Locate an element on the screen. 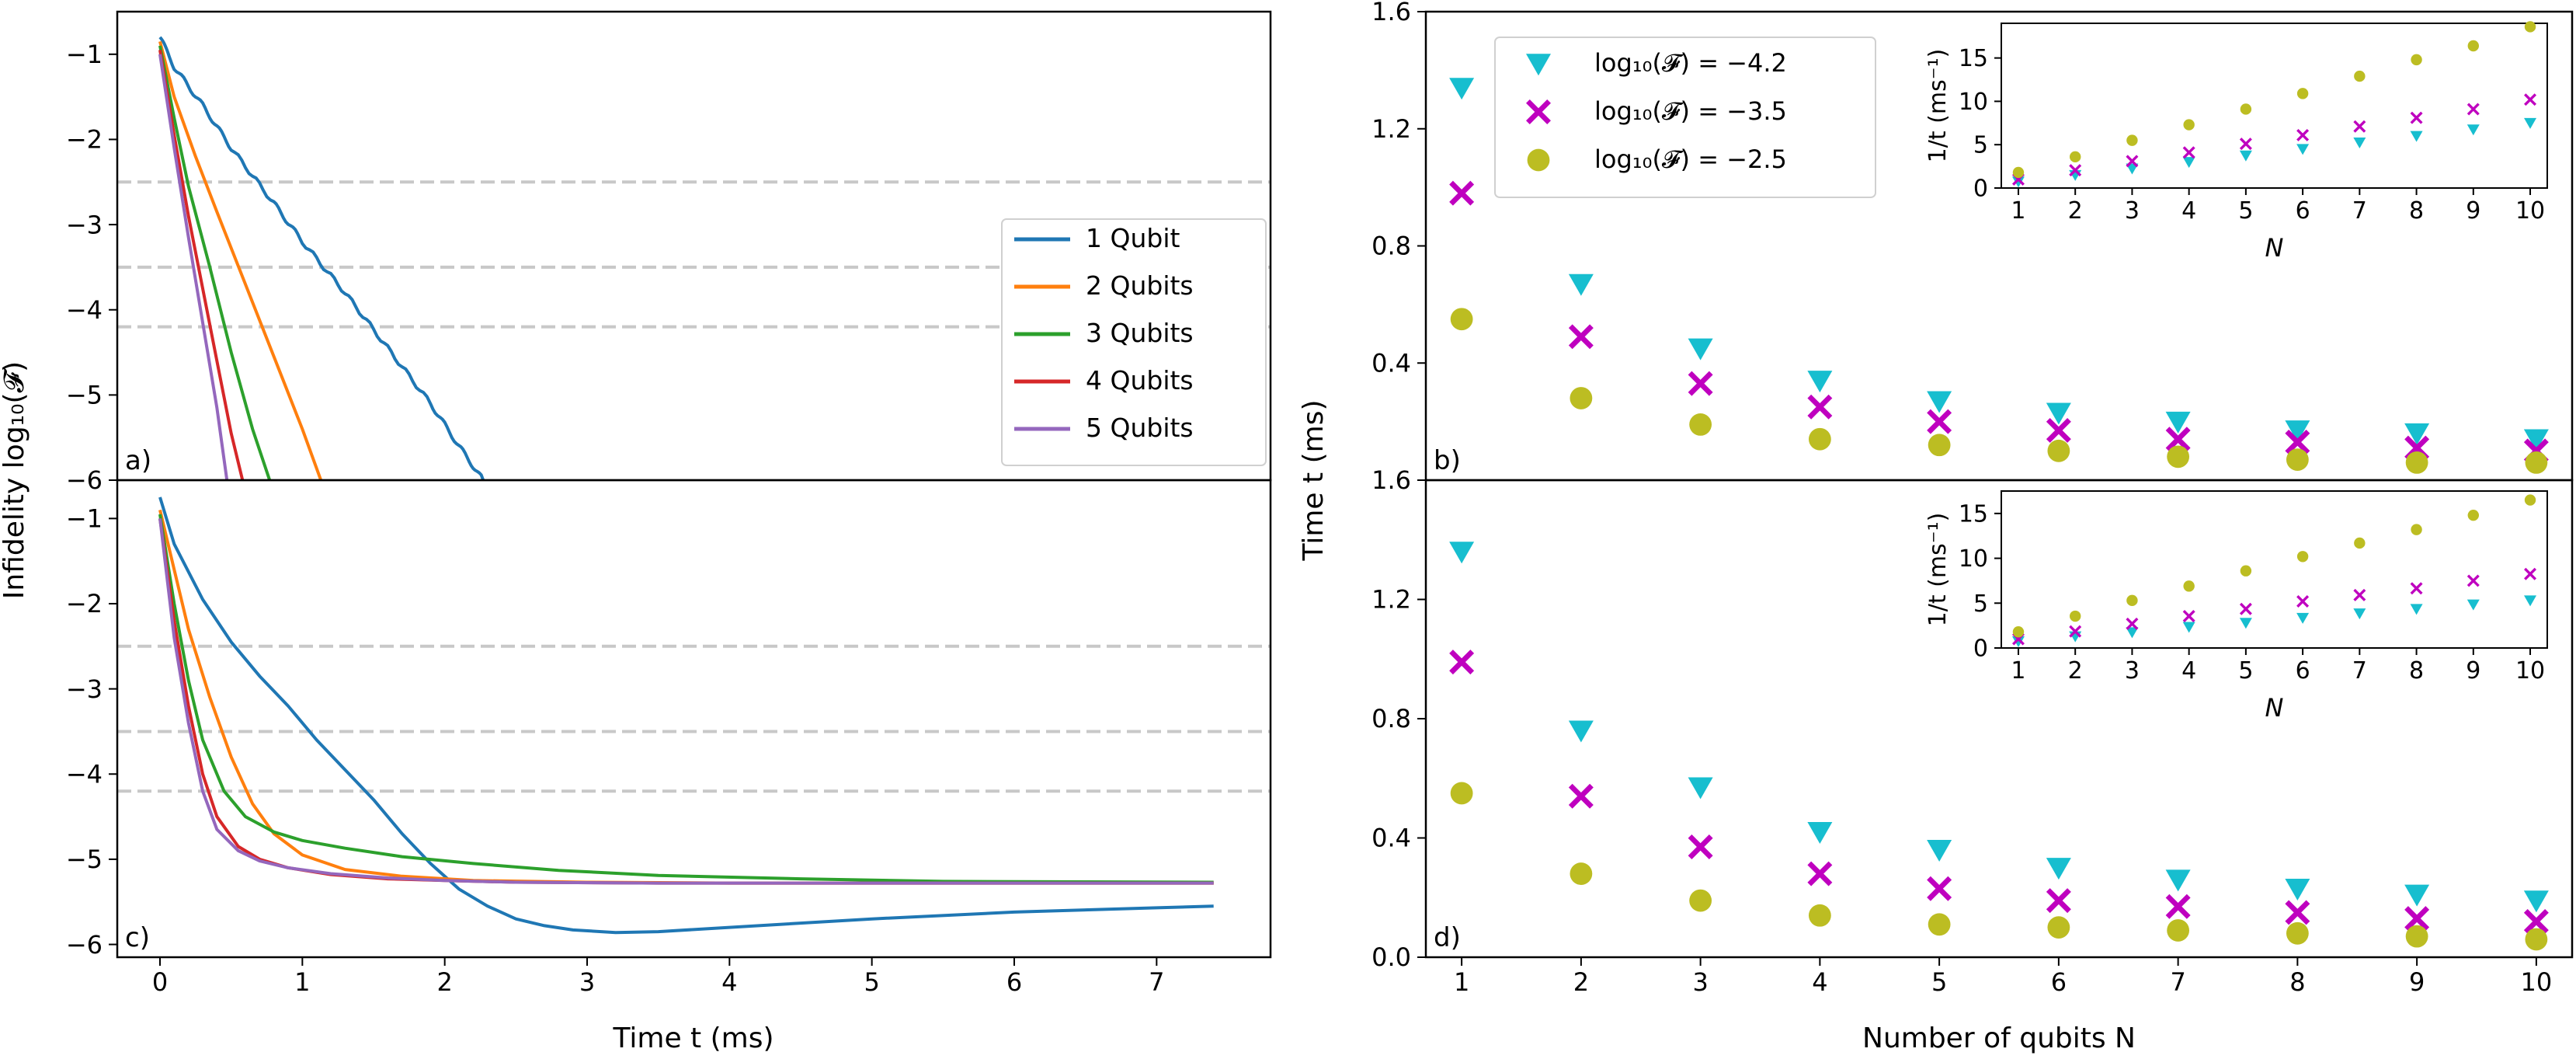 The image size is (2576, 1059). legend-entry: 4 Qubits is located at coordinates (1140, 380).